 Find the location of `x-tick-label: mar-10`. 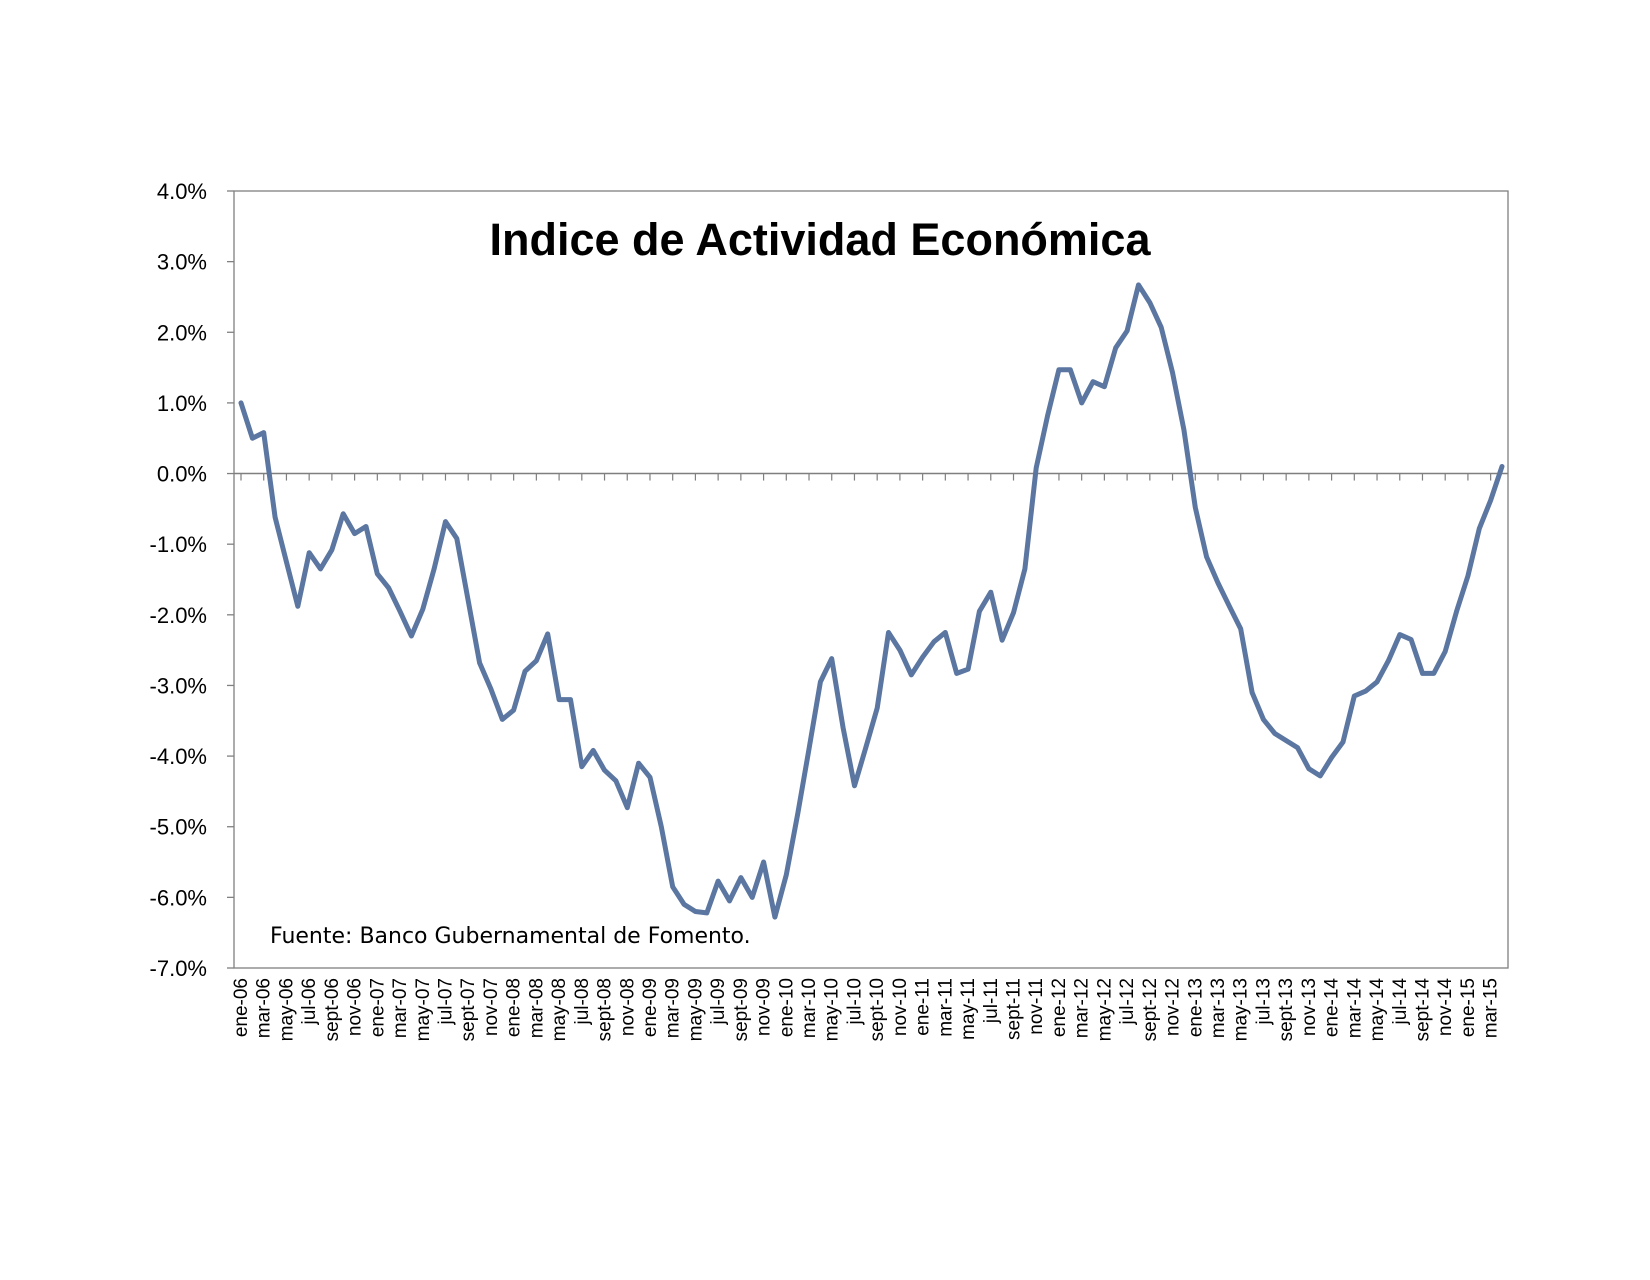

x-tick-label: mar-10 is located at coordinates (809, 1008).